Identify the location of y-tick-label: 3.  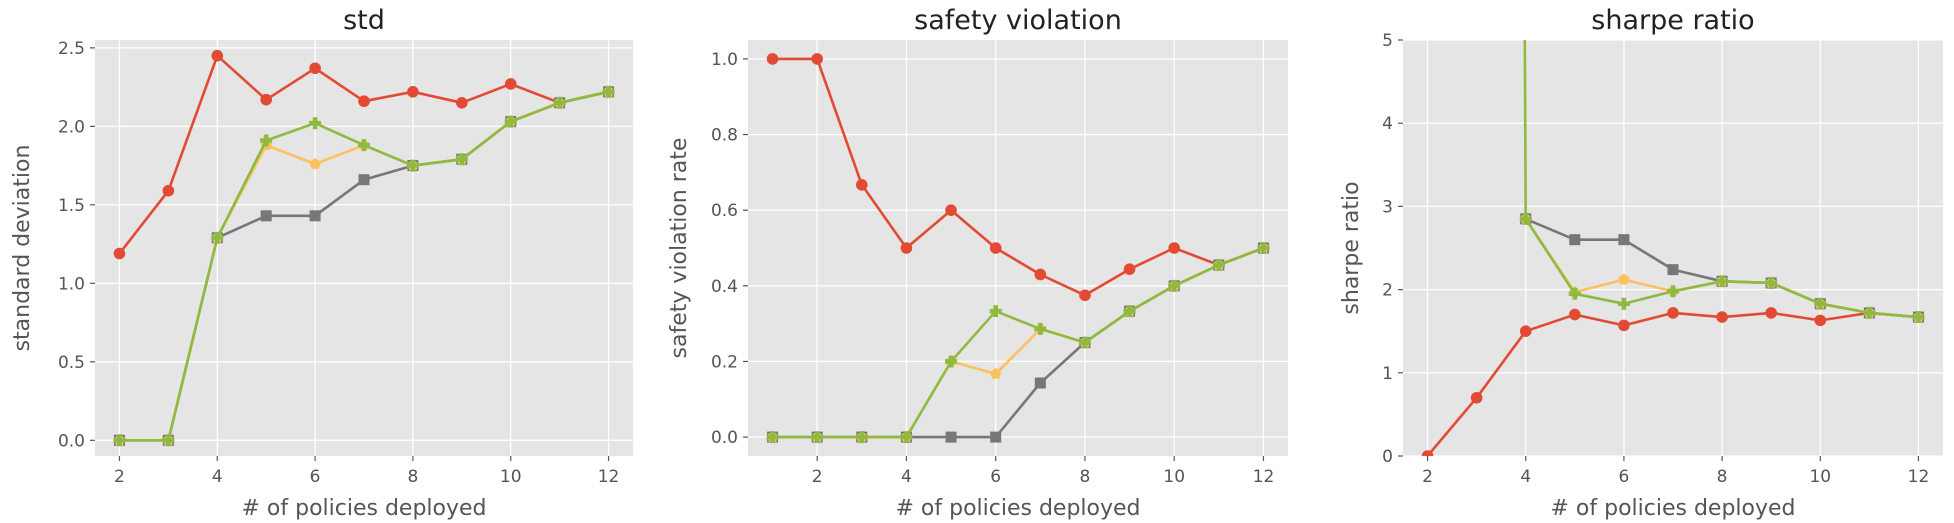
(1387, 207).